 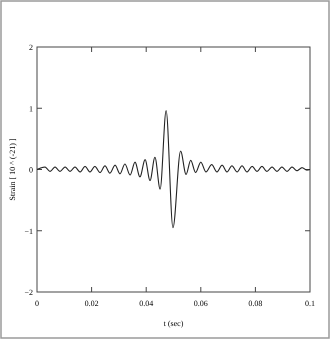 What do you see at coordinates (37, 303) in the screenshot?
I see `x-tick-label: 0` at bounding box center [37, 303].